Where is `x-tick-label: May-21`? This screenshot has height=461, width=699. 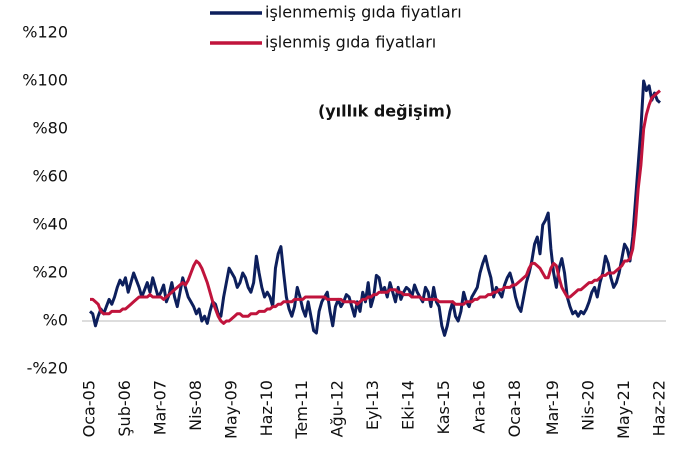
x-tick-label: May-21 is located at coordinates (623, 409).